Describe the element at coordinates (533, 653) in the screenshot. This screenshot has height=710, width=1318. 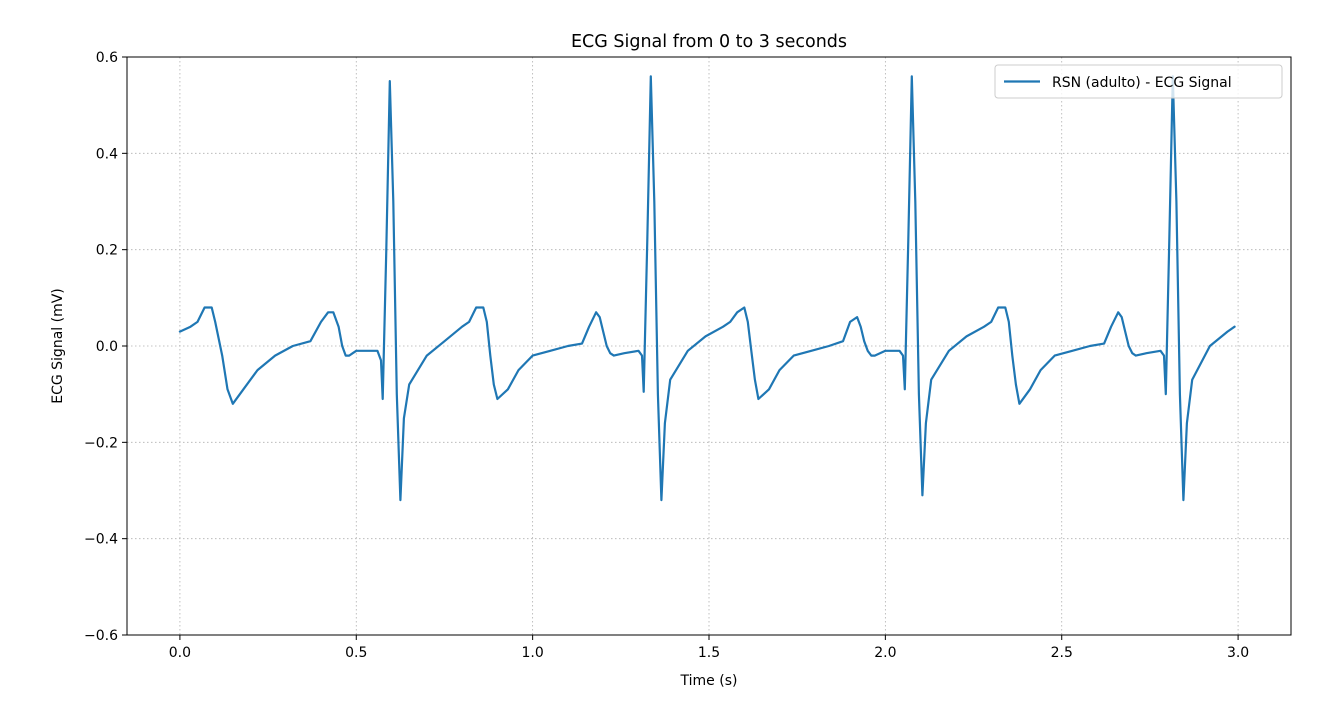
I see `x-tick-label: 1.0` at that location.